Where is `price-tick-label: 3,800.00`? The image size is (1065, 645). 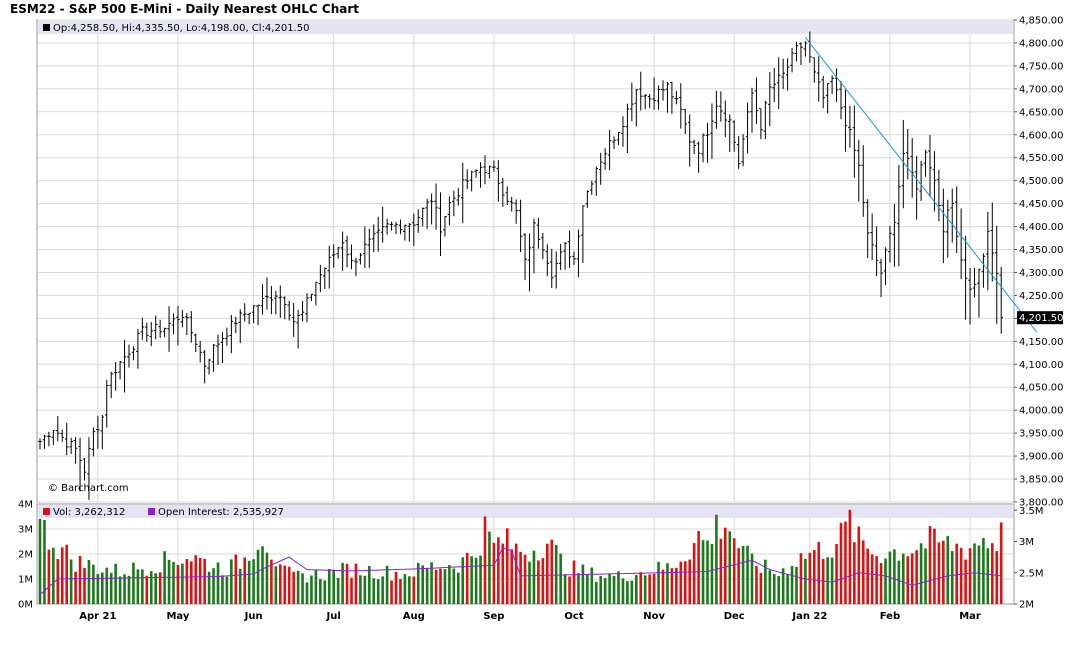
price-tick-label: 3,800.00 is located at coordinates (1041, 503).